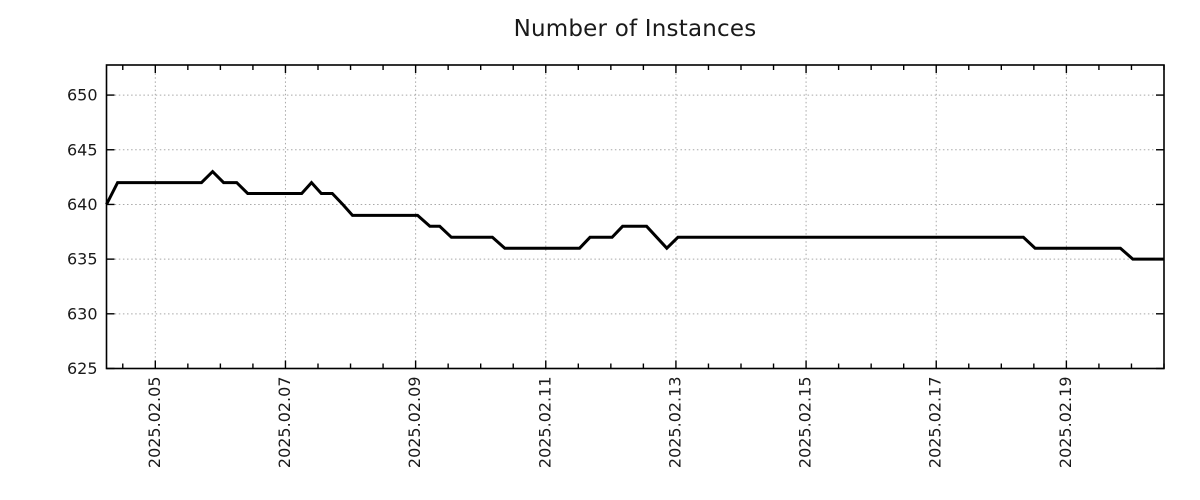 This screenshot has height=500, width=1200. What do you see at coordinates (82, 313) in the screenshot?
I see `y-tick-label: 630` at bounding box center [82, 313].